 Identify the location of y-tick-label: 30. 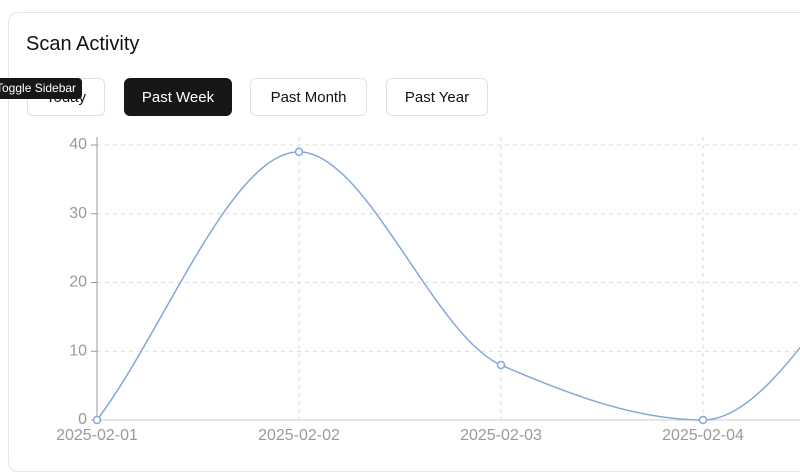
(78, 213).